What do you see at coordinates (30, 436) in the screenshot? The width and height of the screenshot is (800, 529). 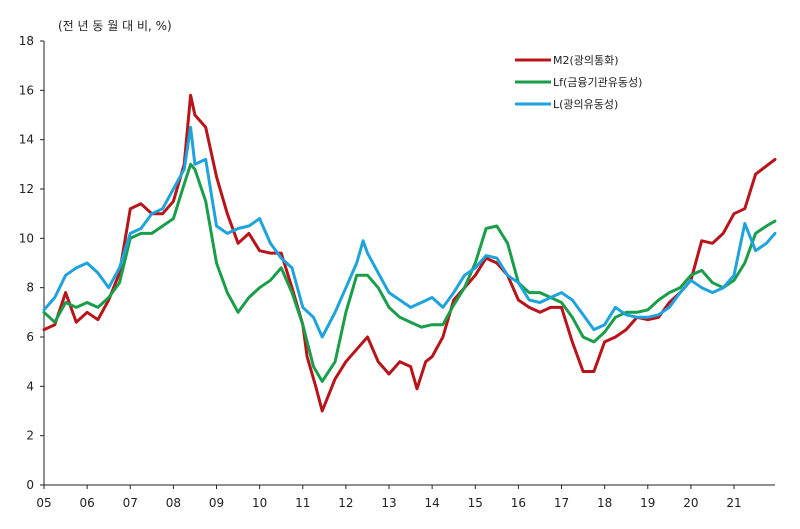 I see `y-tick-label: 2` at bounding box center [30, 436].